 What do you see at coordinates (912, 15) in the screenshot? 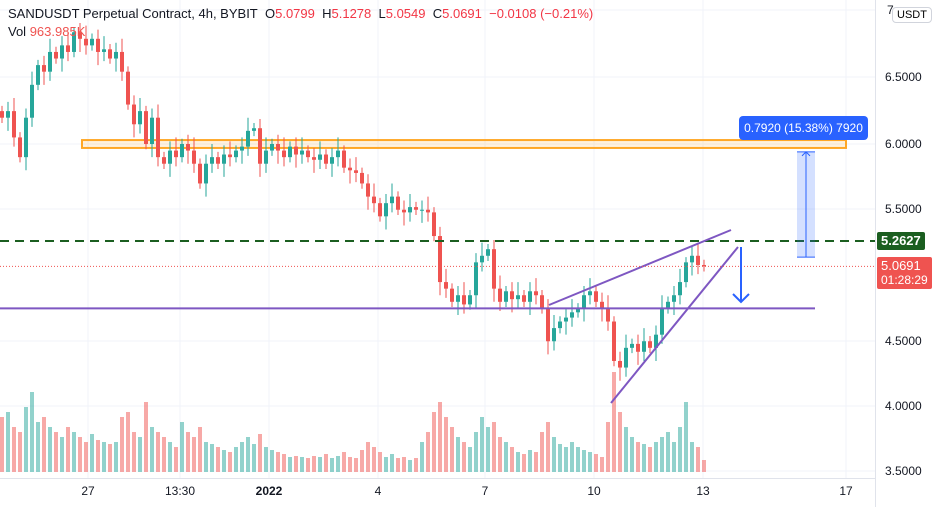
I see `currency-button: USDT` at bounding box center [912, 15].